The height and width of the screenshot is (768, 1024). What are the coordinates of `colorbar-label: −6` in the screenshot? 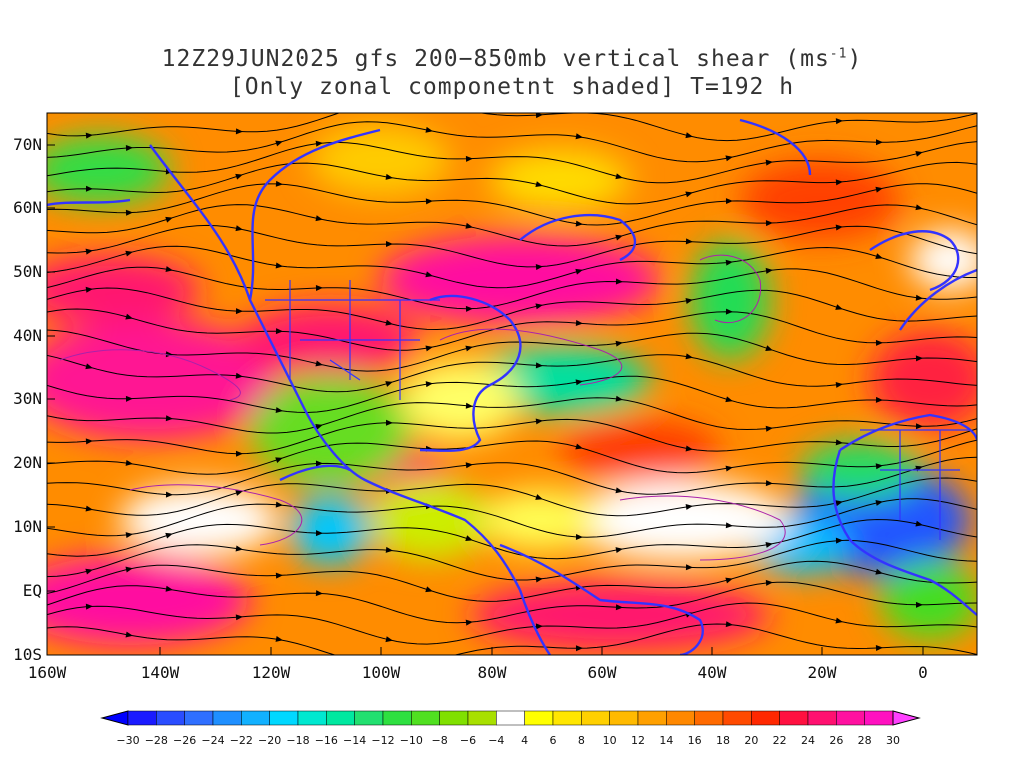 It's located at (468, 740).